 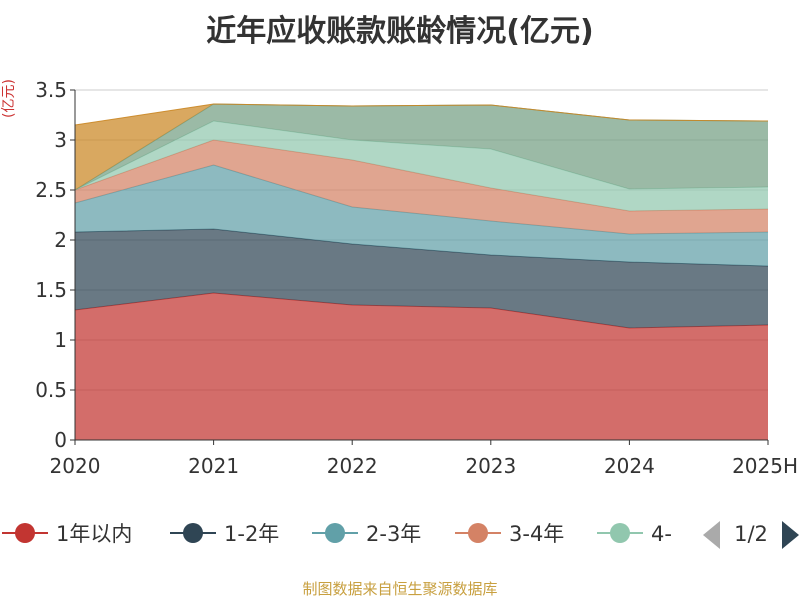 I want to click on y-tick-label: 1, so click(x=60, y=340).